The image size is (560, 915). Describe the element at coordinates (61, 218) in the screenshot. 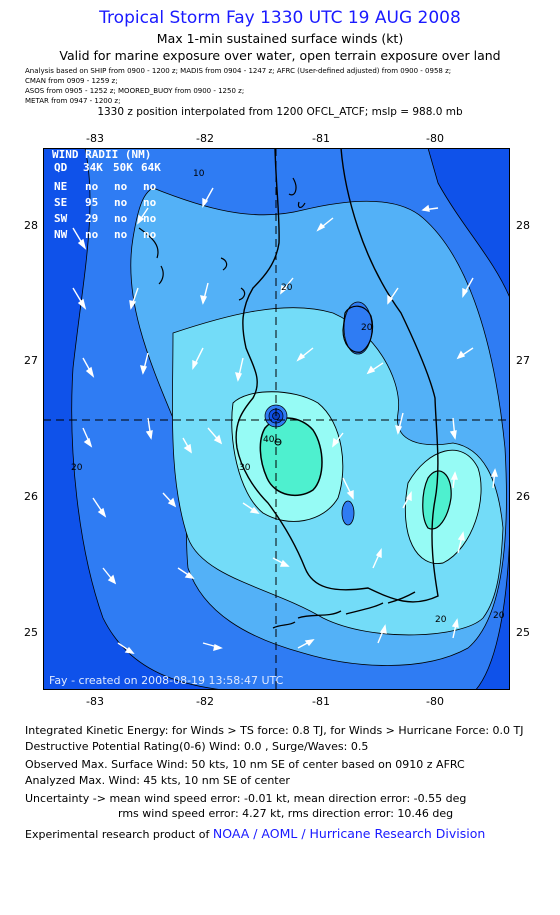

I see `wind-radii-sw-label: SW` at that location.